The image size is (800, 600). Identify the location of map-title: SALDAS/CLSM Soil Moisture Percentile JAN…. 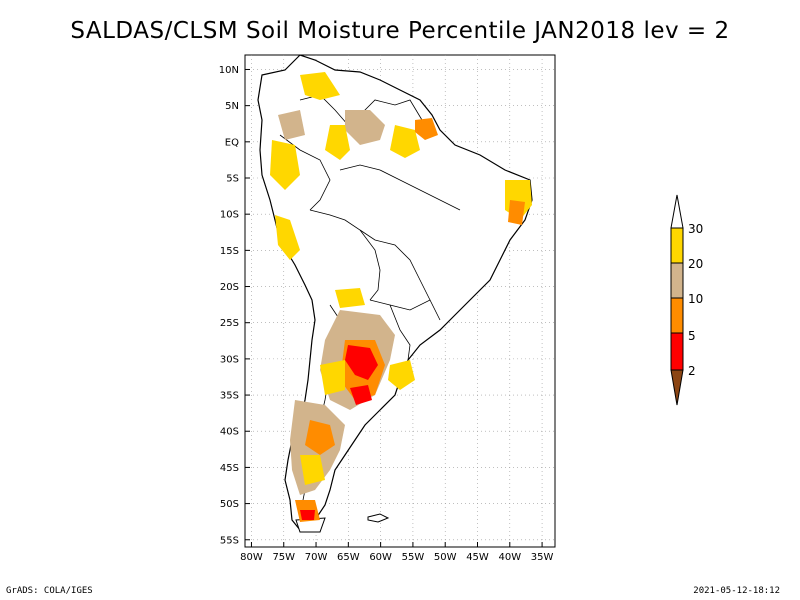
(400, 31).